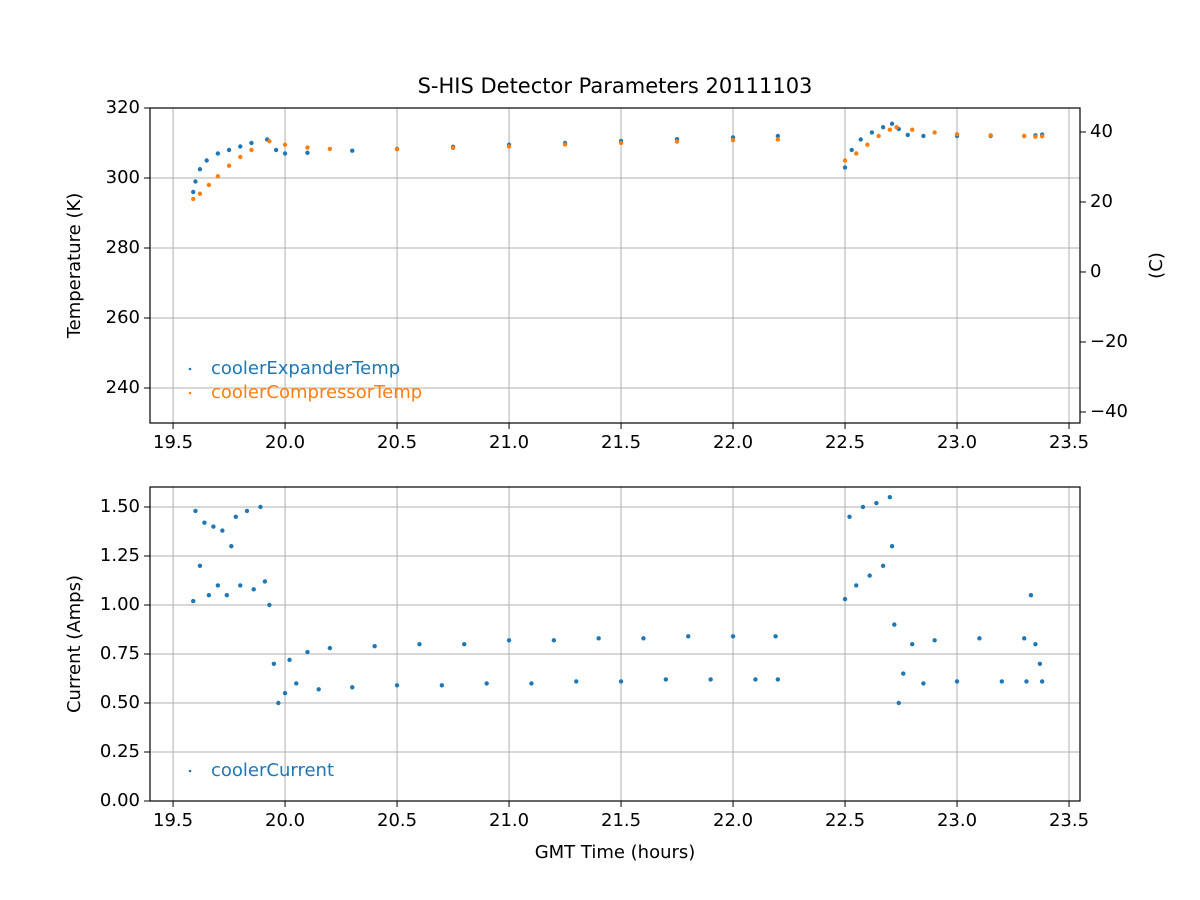 The width and height of the screenshot is (1200, 900). Describe the element at coordinates (120, 800) in the screenshot. I see `y-tick-label: 0.00` at that location.